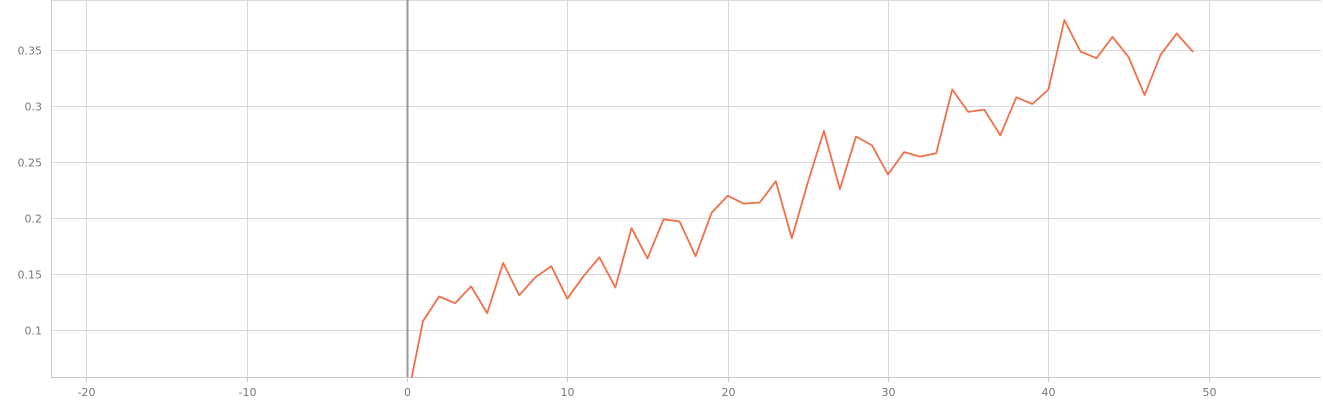 Image resolution: width=1323 pixels, height=400 pixels. I want to click on x-tick-label: 30, so click(889, 392).